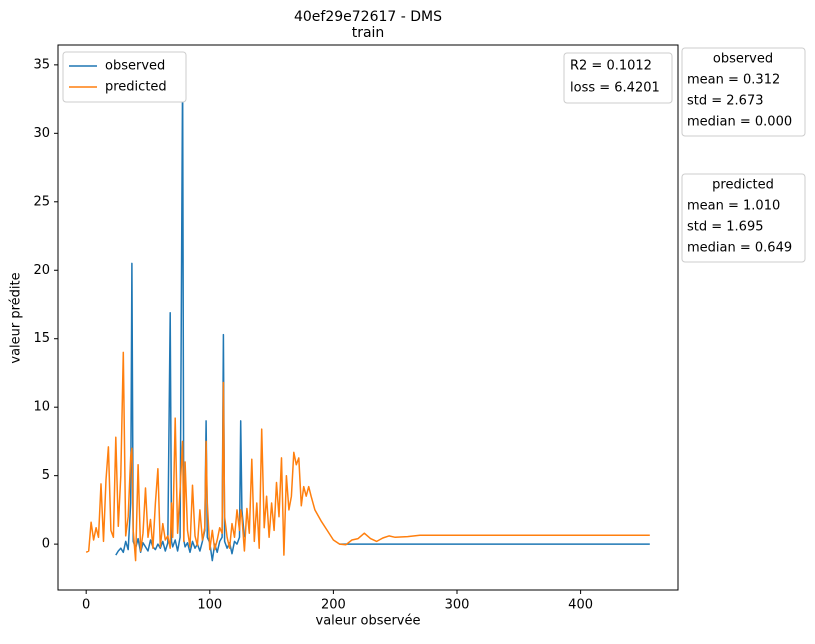 The image size is (815, 644). I want to click on y-tick-label: 0, so click(46, 544).